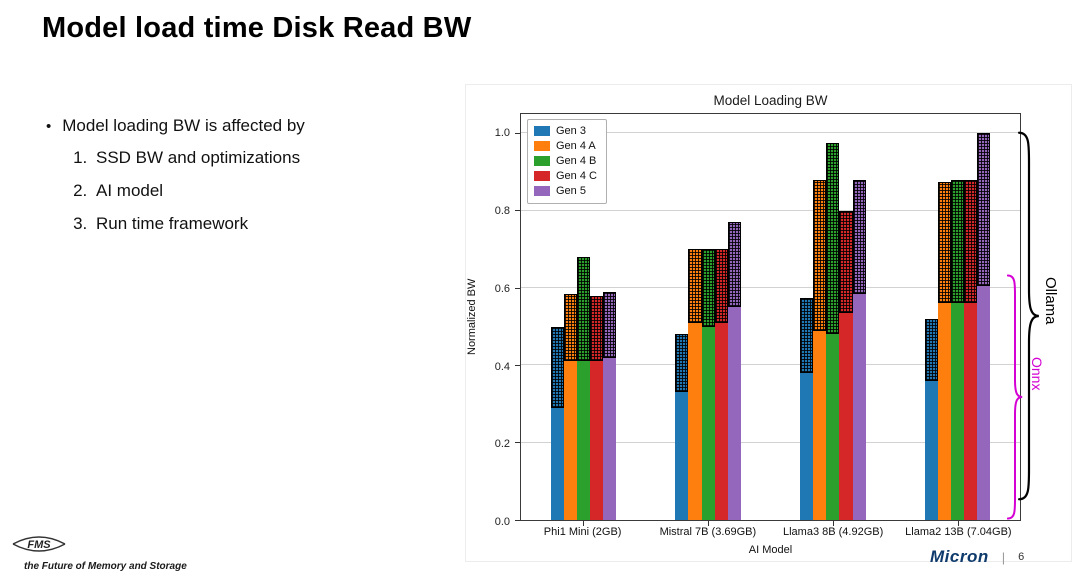 The width and height of the screenshot is (1080, 579). I want to click on legend-label: Gen 4 A, so click(576, 146).